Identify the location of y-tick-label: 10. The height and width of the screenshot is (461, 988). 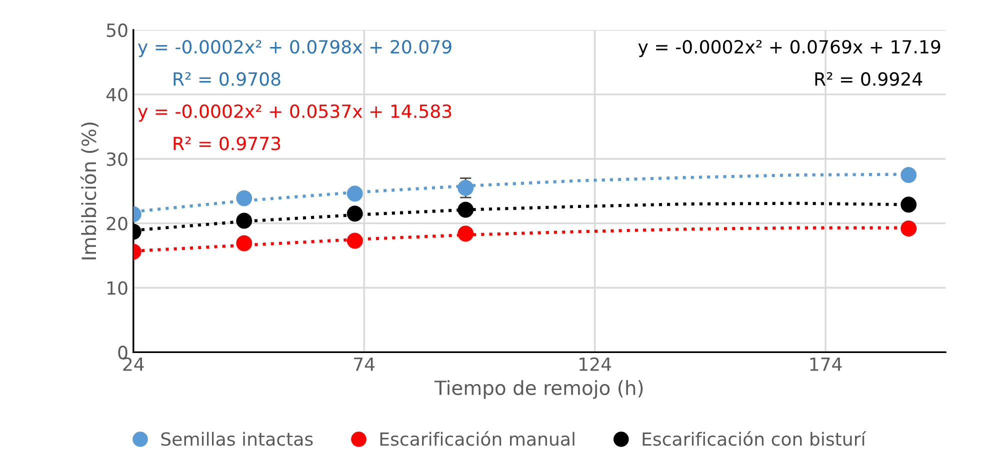
(118, 288).